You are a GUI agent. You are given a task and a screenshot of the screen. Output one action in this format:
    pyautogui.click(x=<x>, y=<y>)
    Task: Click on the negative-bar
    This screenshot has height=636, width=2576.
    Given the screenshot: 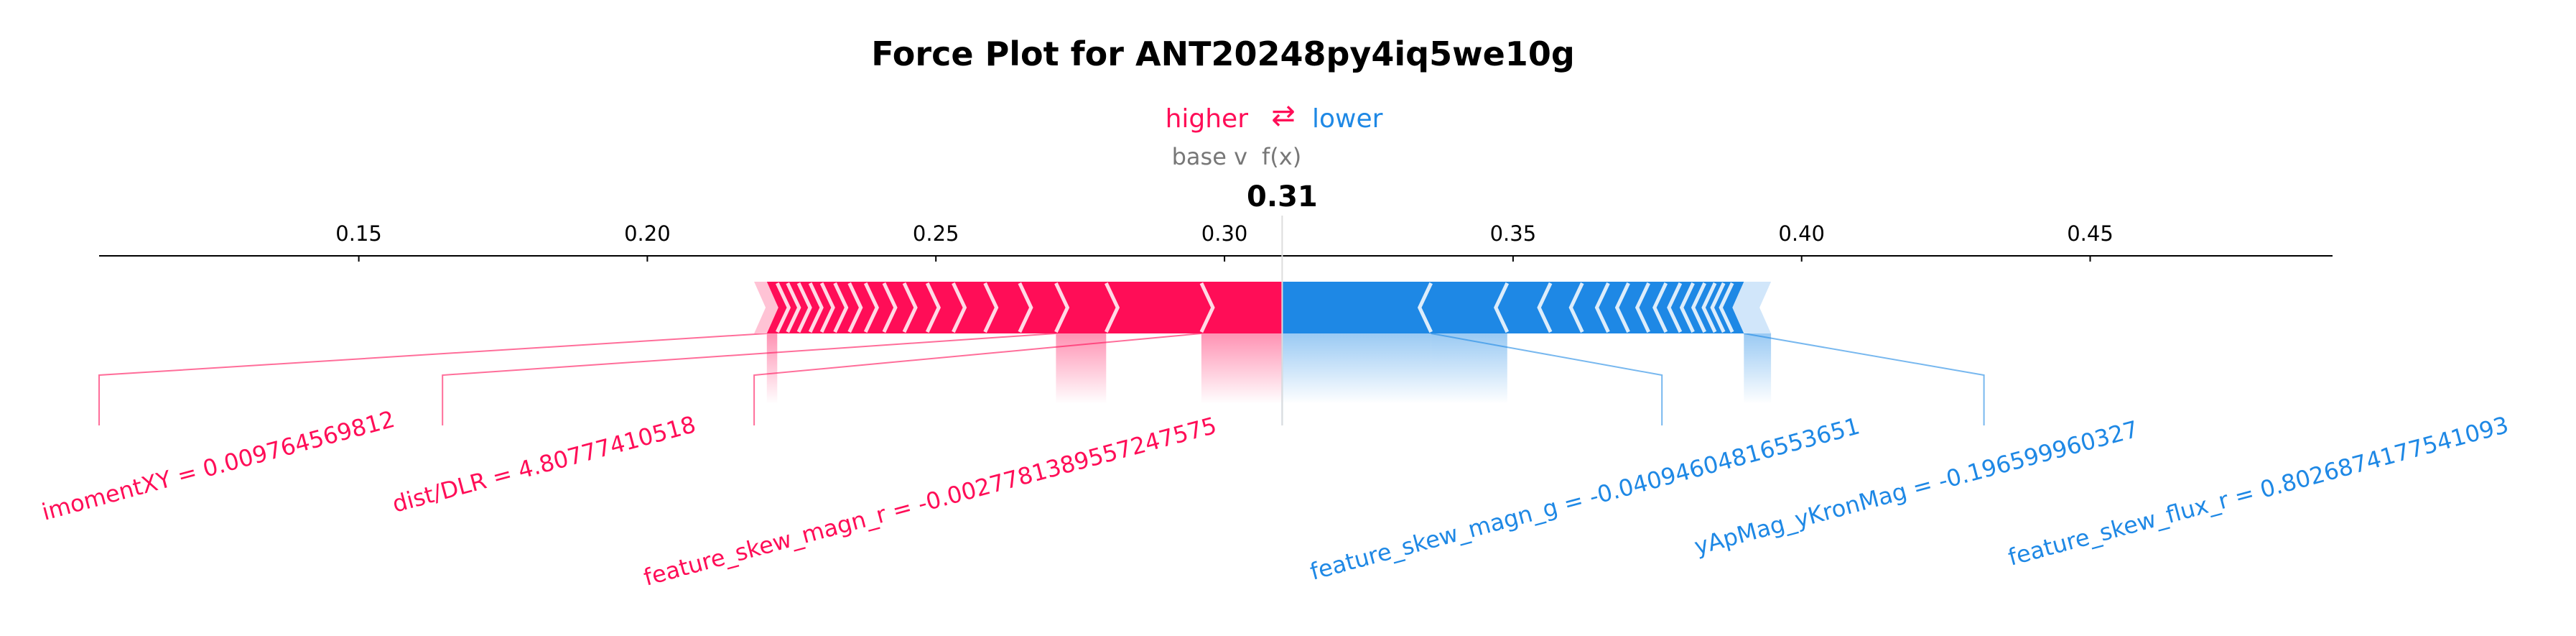 What is the action you would take?
    pyautogui.click(x=1513, y=307)
    